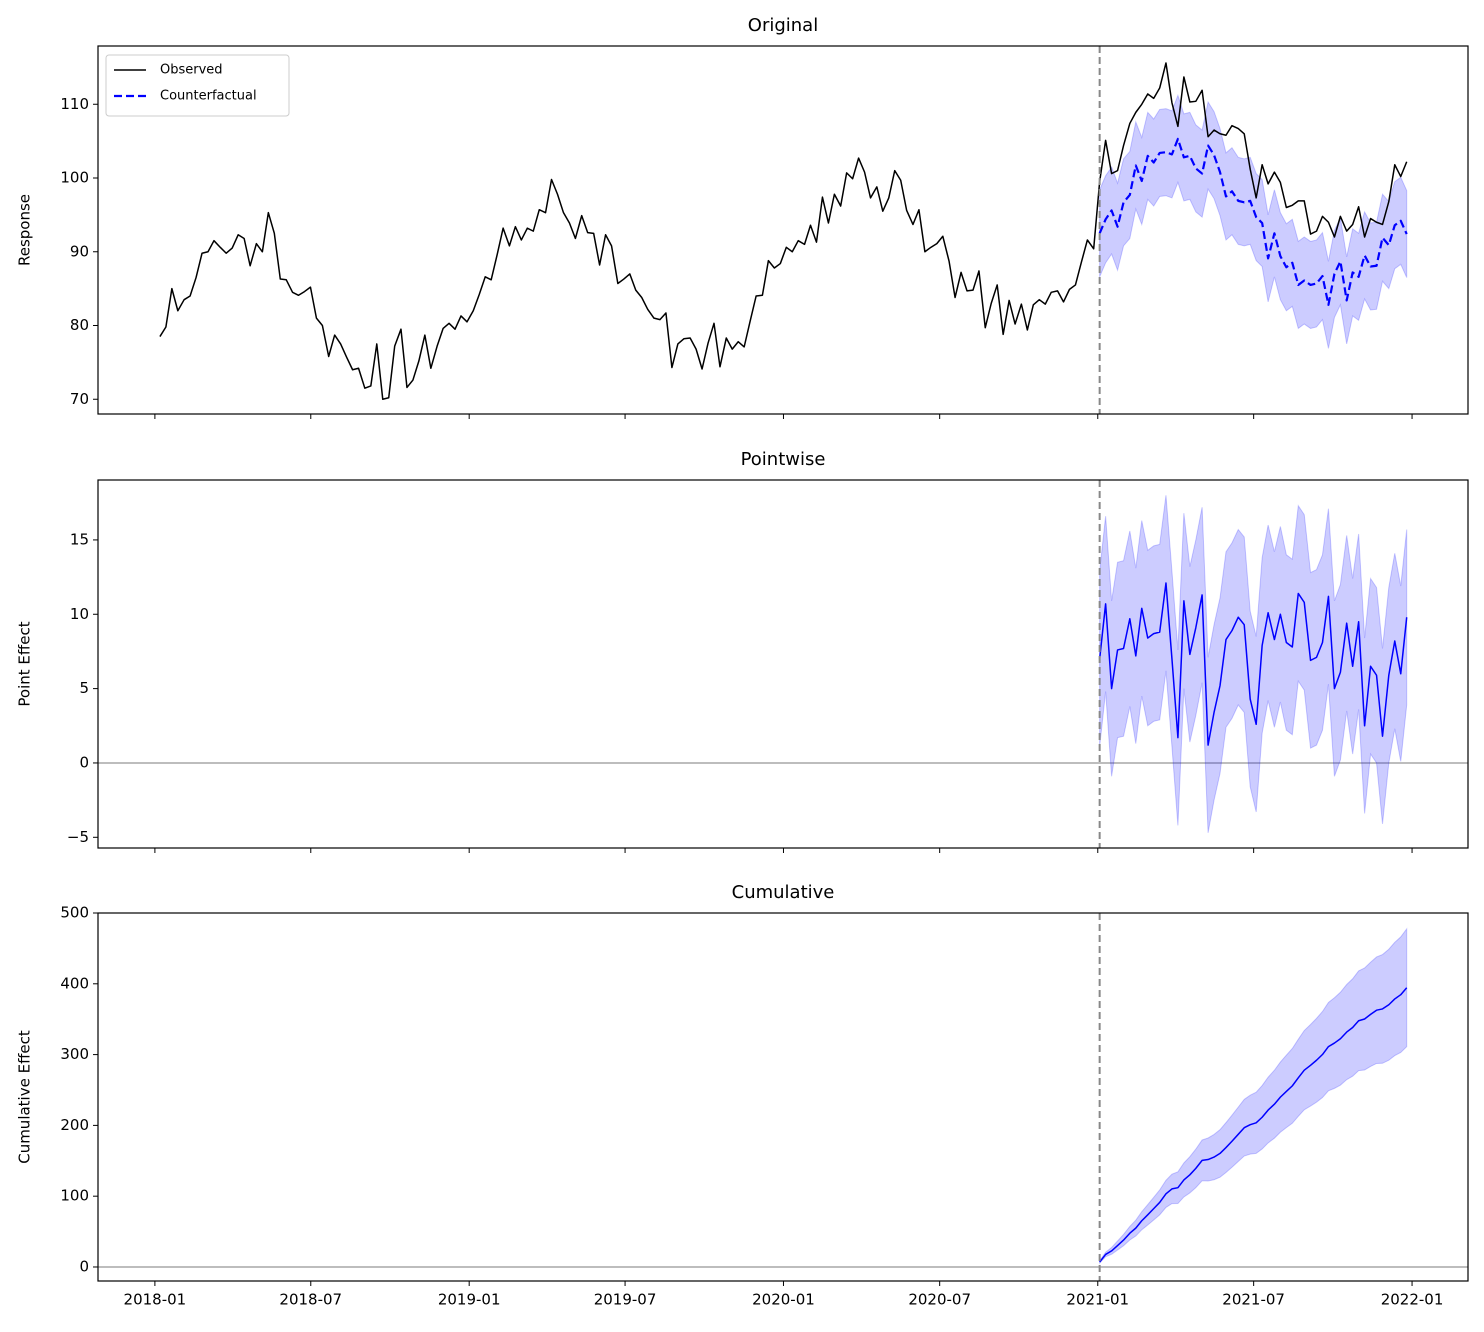  I want to click on y-axis-label: Response, so click(25, 230).